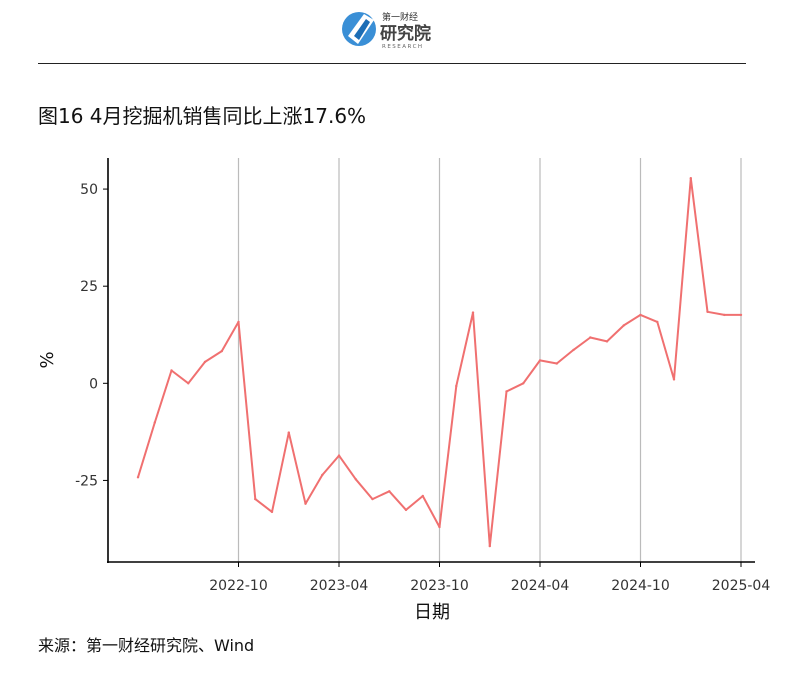 This screenshot has width=811, height=686. What do you see at coordinates (403, 47) in the screenshot?
I see `logo-line3: RESEARCH` at bounding box center [403, 47].